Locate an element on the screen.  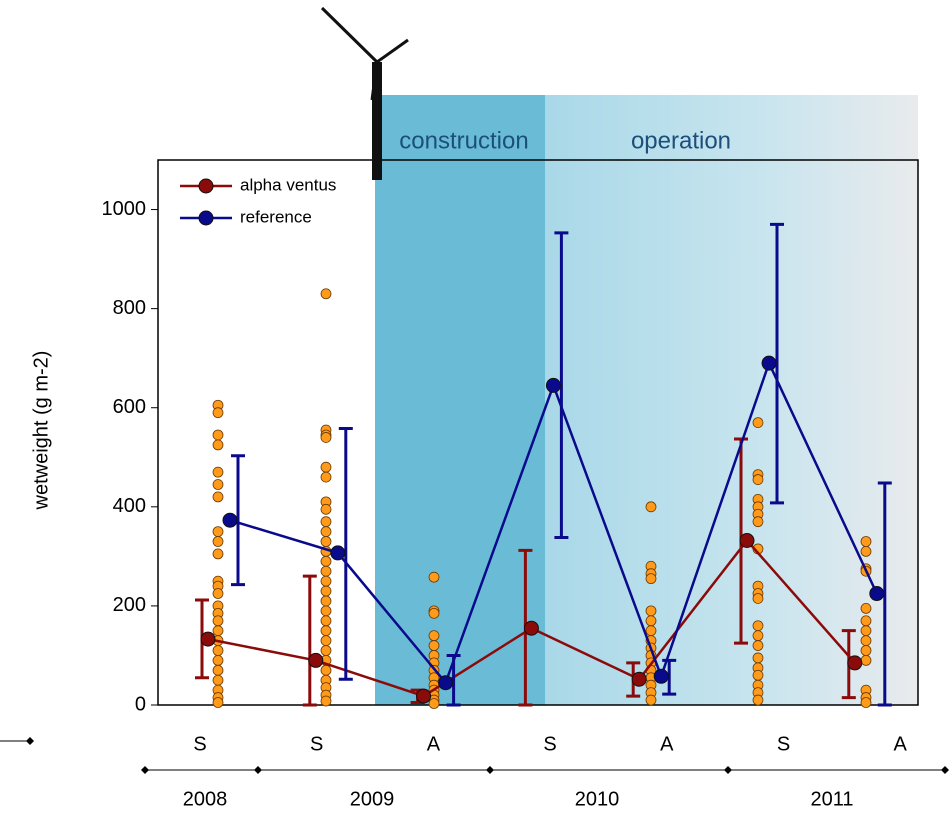
construction-zone is located at coordinates (460, 400).